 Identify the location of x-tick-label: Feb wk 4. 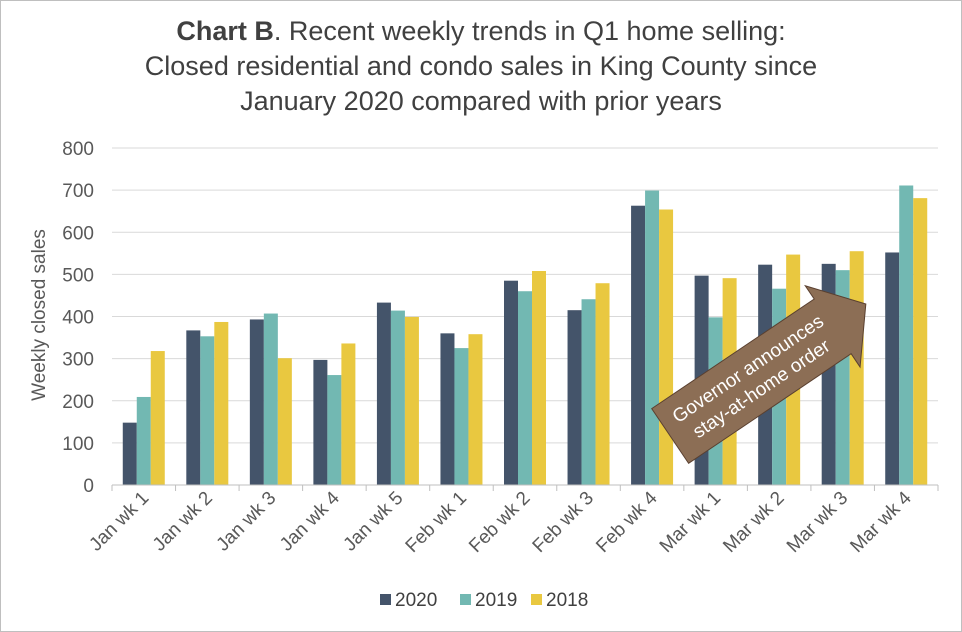
(627, 522).